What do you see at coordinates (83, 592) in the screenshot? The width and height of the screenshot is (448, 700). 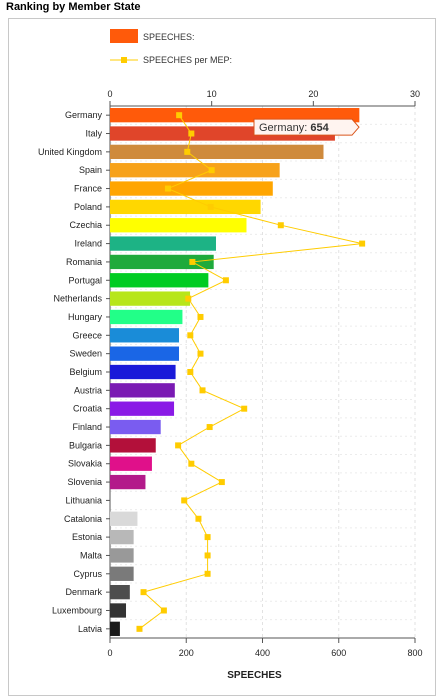 I see `category-label: Denmark` at bounding box center [83, 592].